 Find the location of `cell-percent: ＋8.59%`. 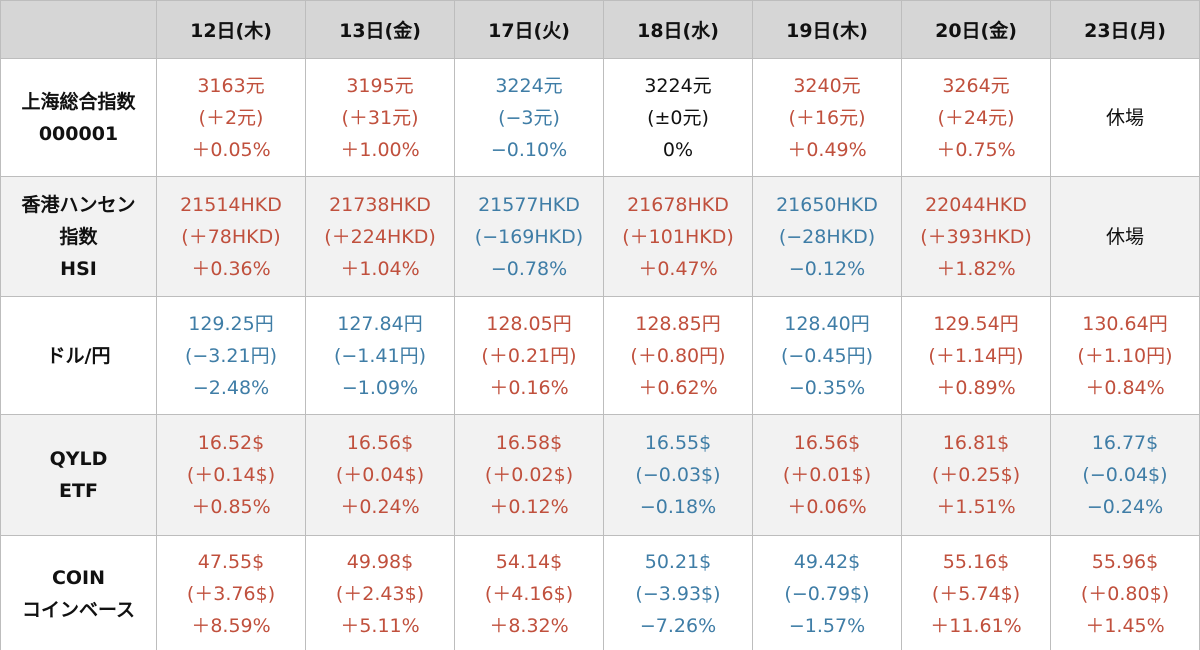

cell-percent: ＋8.59% is located at coordinates (231, 625).